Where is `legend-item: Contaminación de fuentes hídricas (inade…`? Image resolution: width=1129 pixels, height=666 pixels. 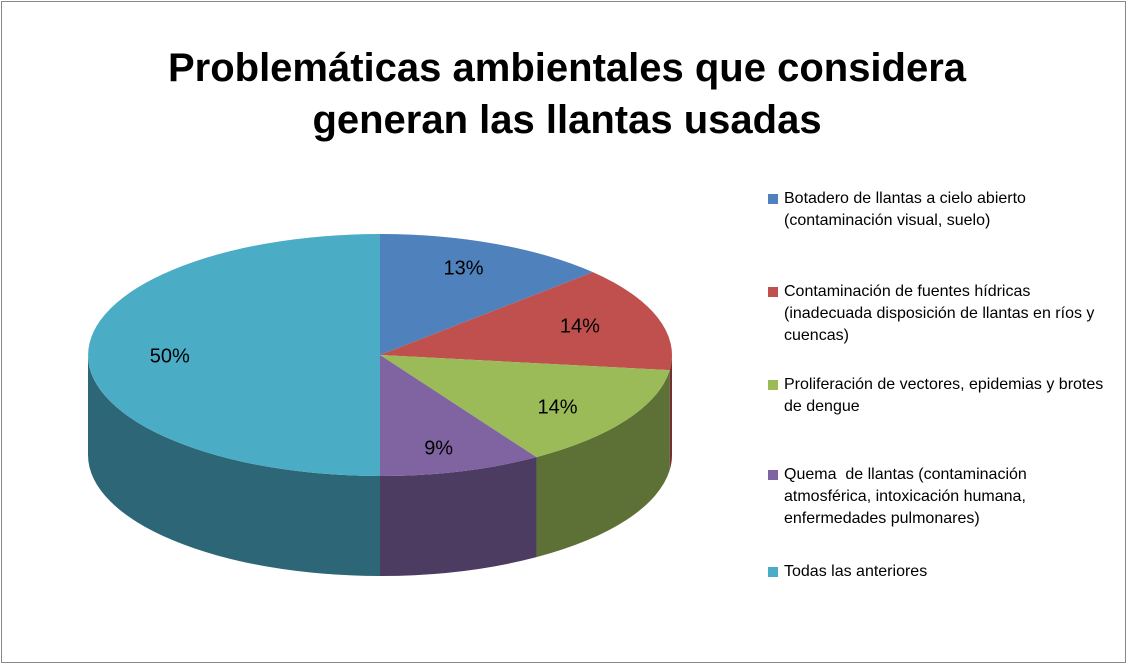 legend-item: Contaminación de fuentes hídricas (inade… is located at coordinates (943, 314).